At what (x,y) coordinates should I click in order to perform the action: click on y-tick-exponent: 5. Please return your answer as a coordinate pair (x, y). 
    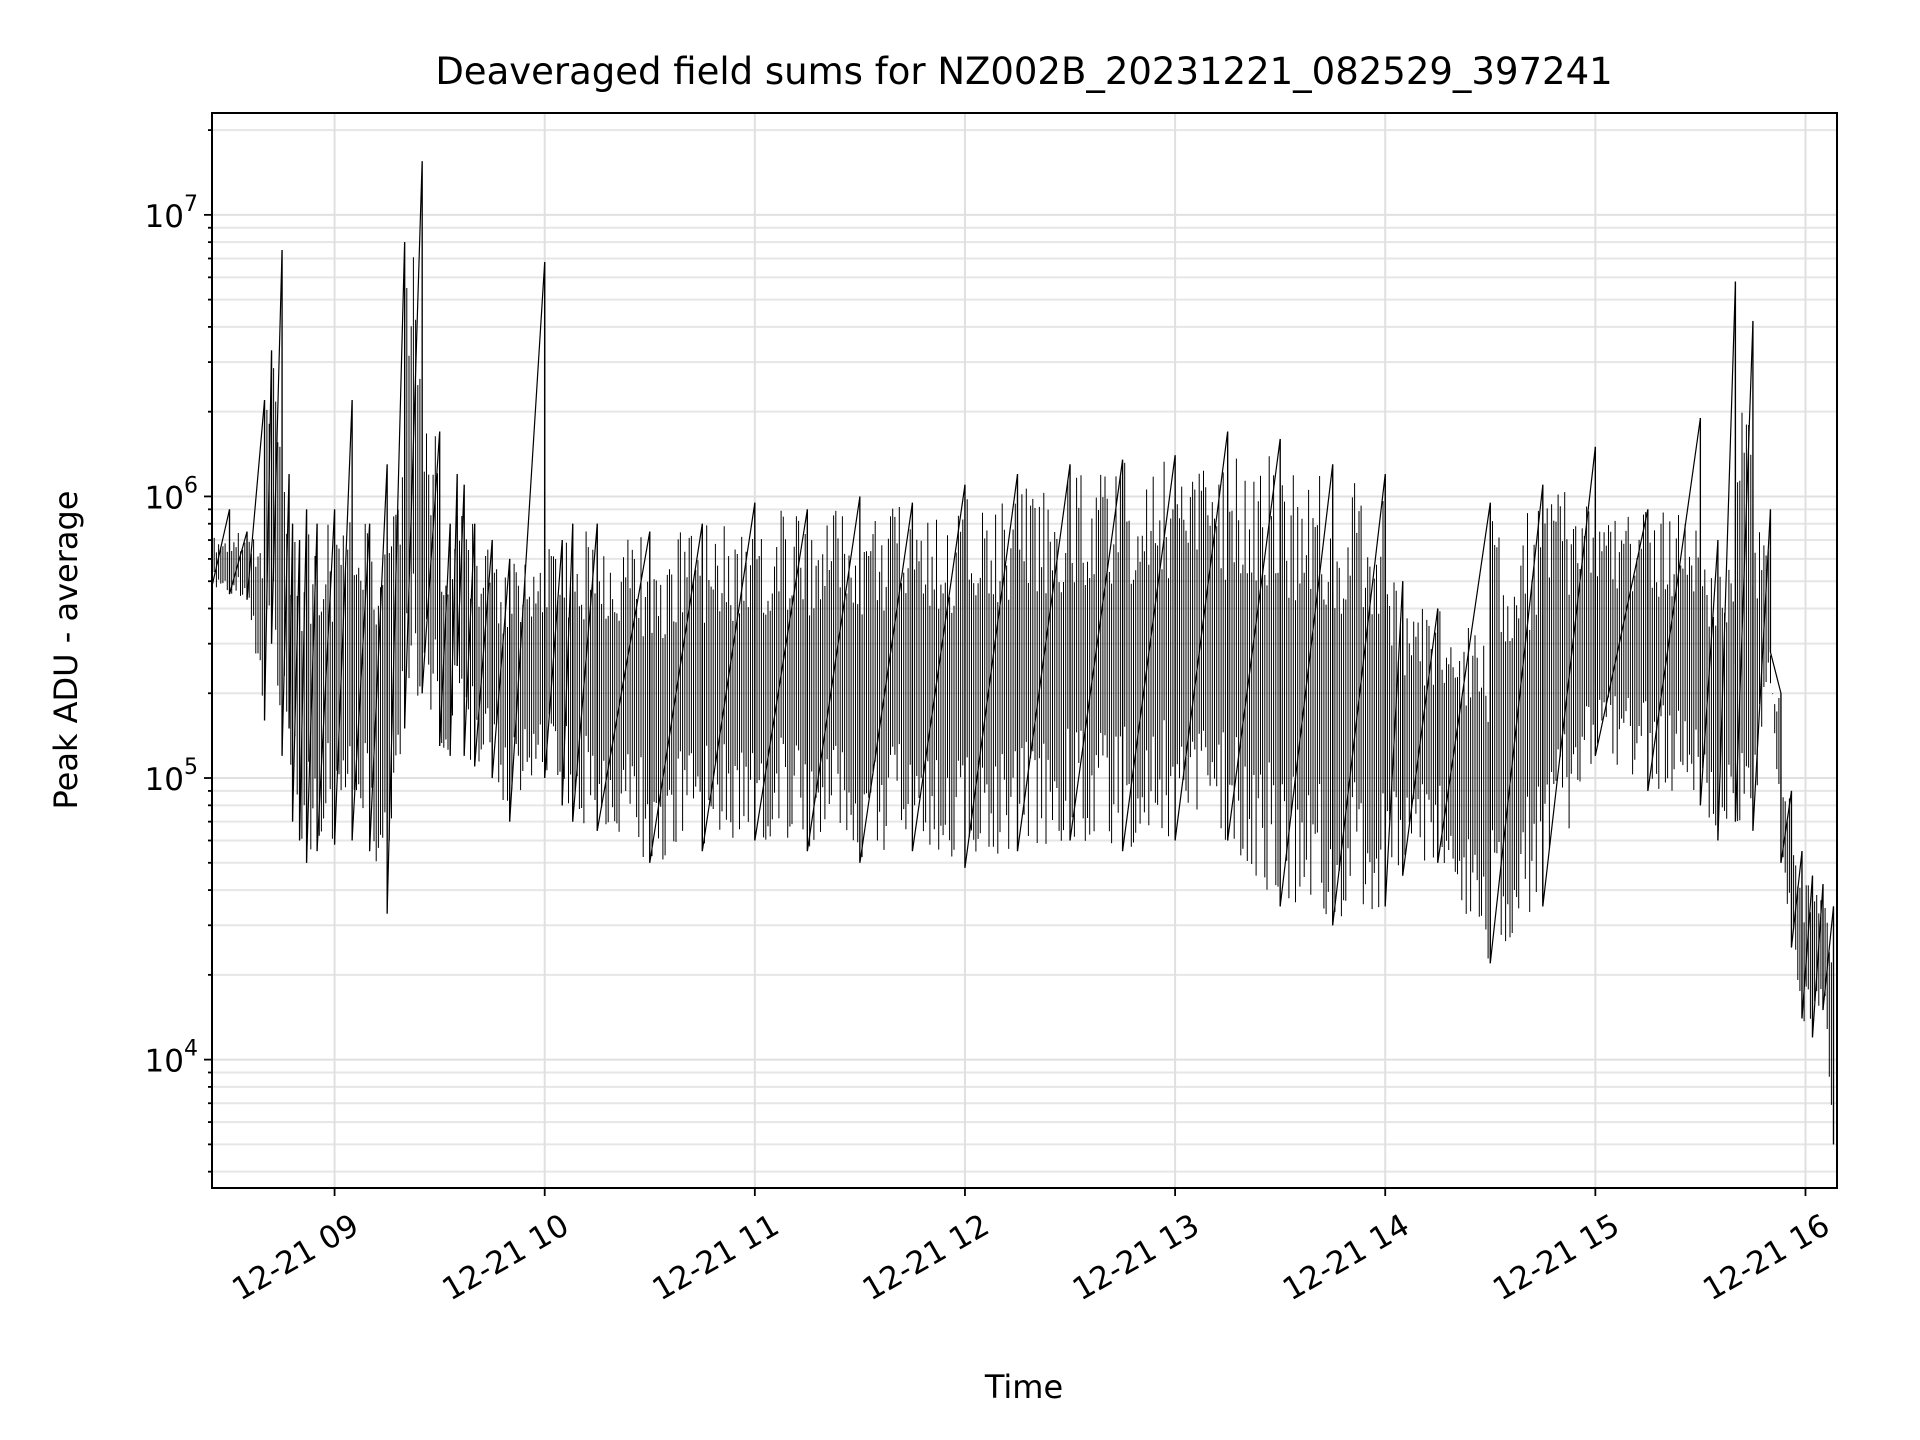
    Looking at the image, I should click on (191, 767).